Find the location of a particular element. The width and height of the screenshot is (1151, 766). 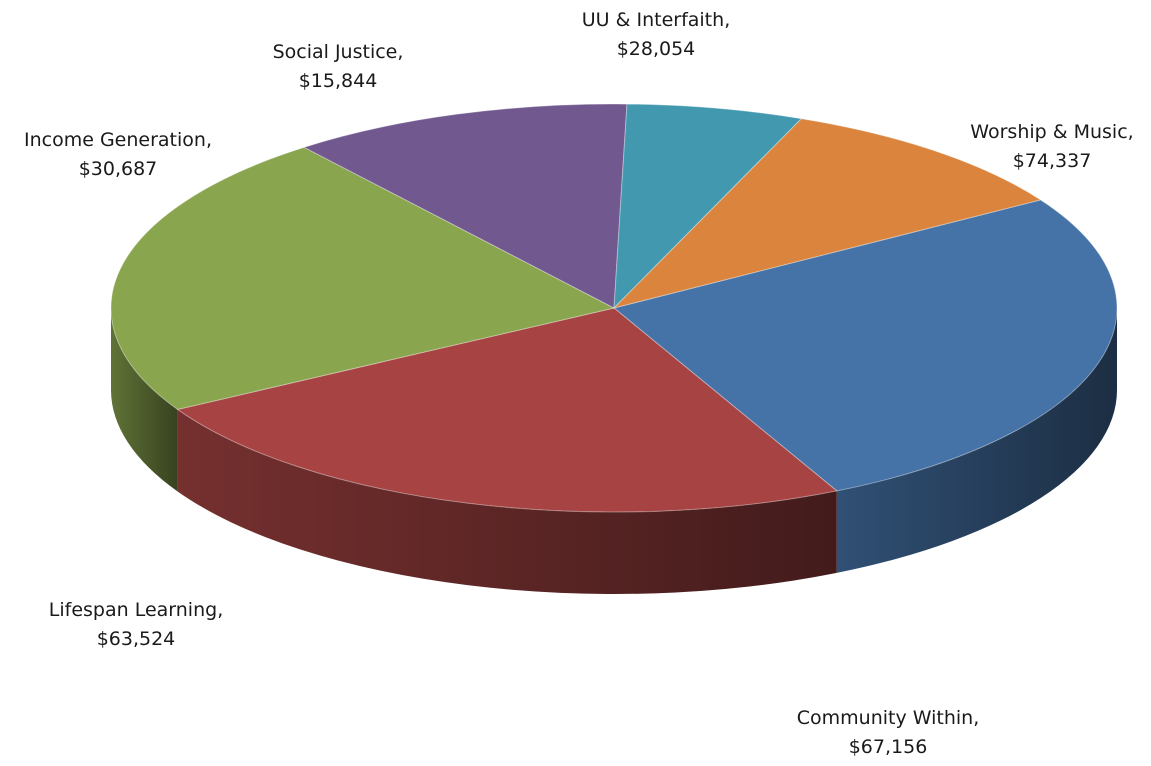

slice-label-community-within: Community Within, $67,156 is located at coordinates (888, 732).